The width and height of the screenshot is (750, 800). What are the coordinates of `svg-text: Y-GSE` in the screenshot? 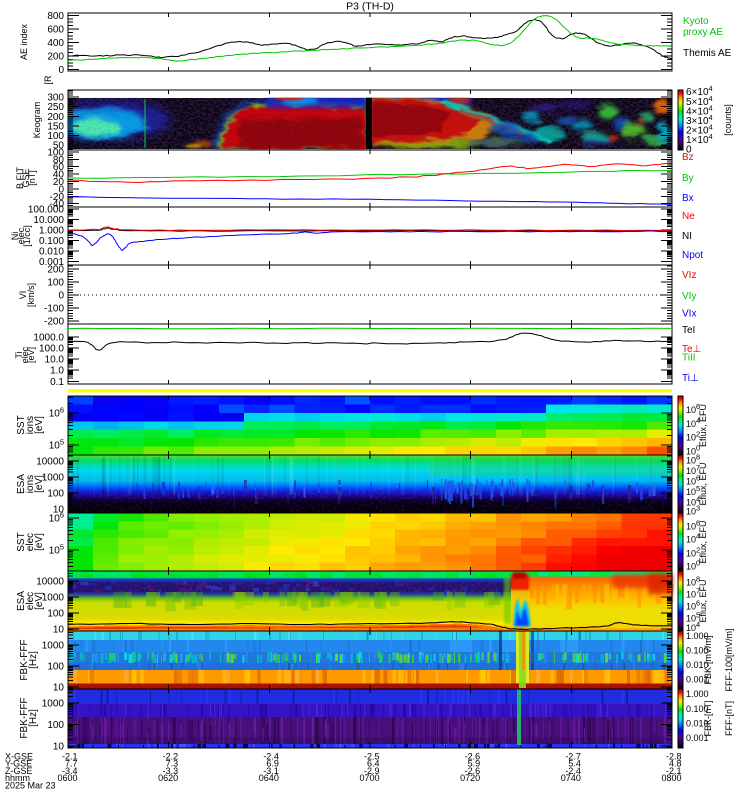 It's located at (18, 764).